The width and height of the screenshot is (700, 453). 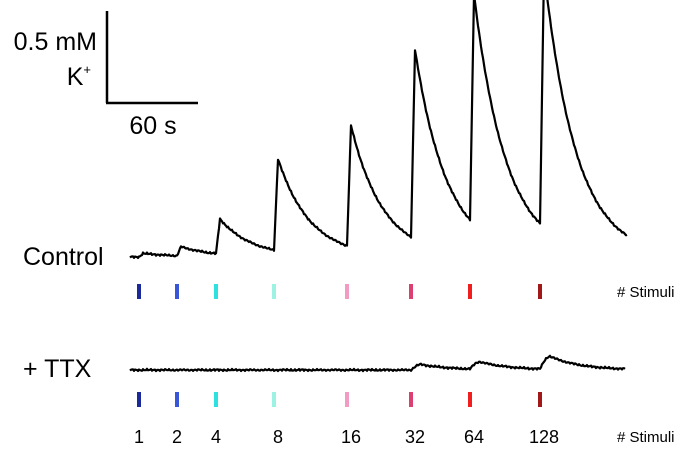 What do you see at coordinates (339, 399) in the screenshot?
I see `stimulus-markers-ttx` at bounding box center [339, 399].